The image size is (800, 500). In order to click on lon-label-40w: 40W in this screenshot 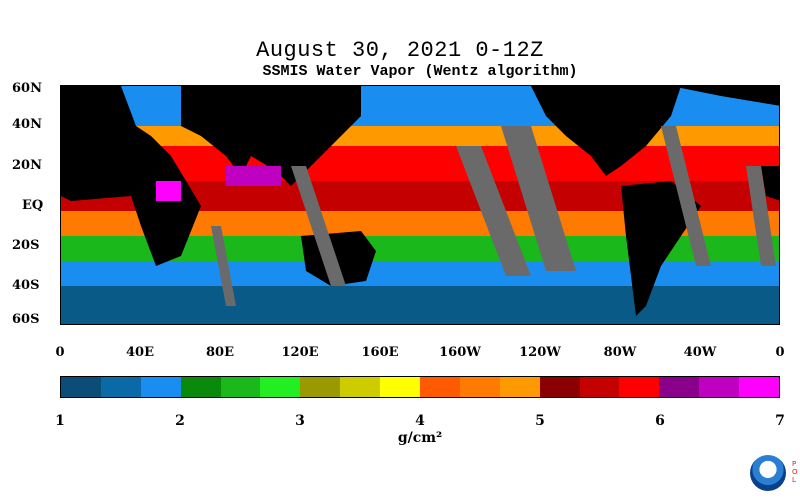, I will do `click(700, 352)`.